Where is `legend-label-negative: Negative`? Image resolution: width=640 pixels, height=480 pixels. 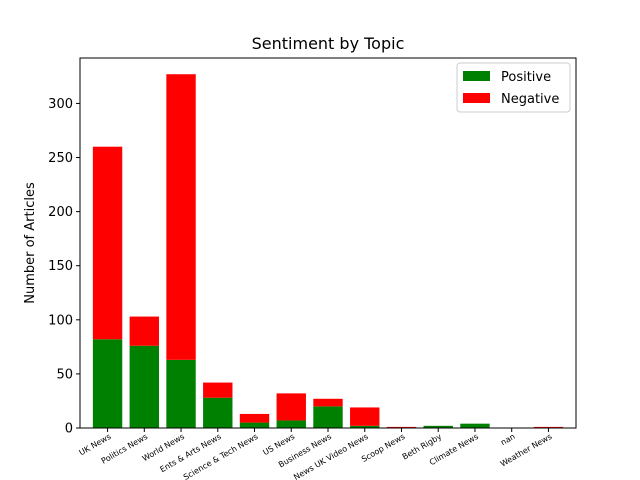
legend-label-negative: Negative is located at coordinates (530, 99).